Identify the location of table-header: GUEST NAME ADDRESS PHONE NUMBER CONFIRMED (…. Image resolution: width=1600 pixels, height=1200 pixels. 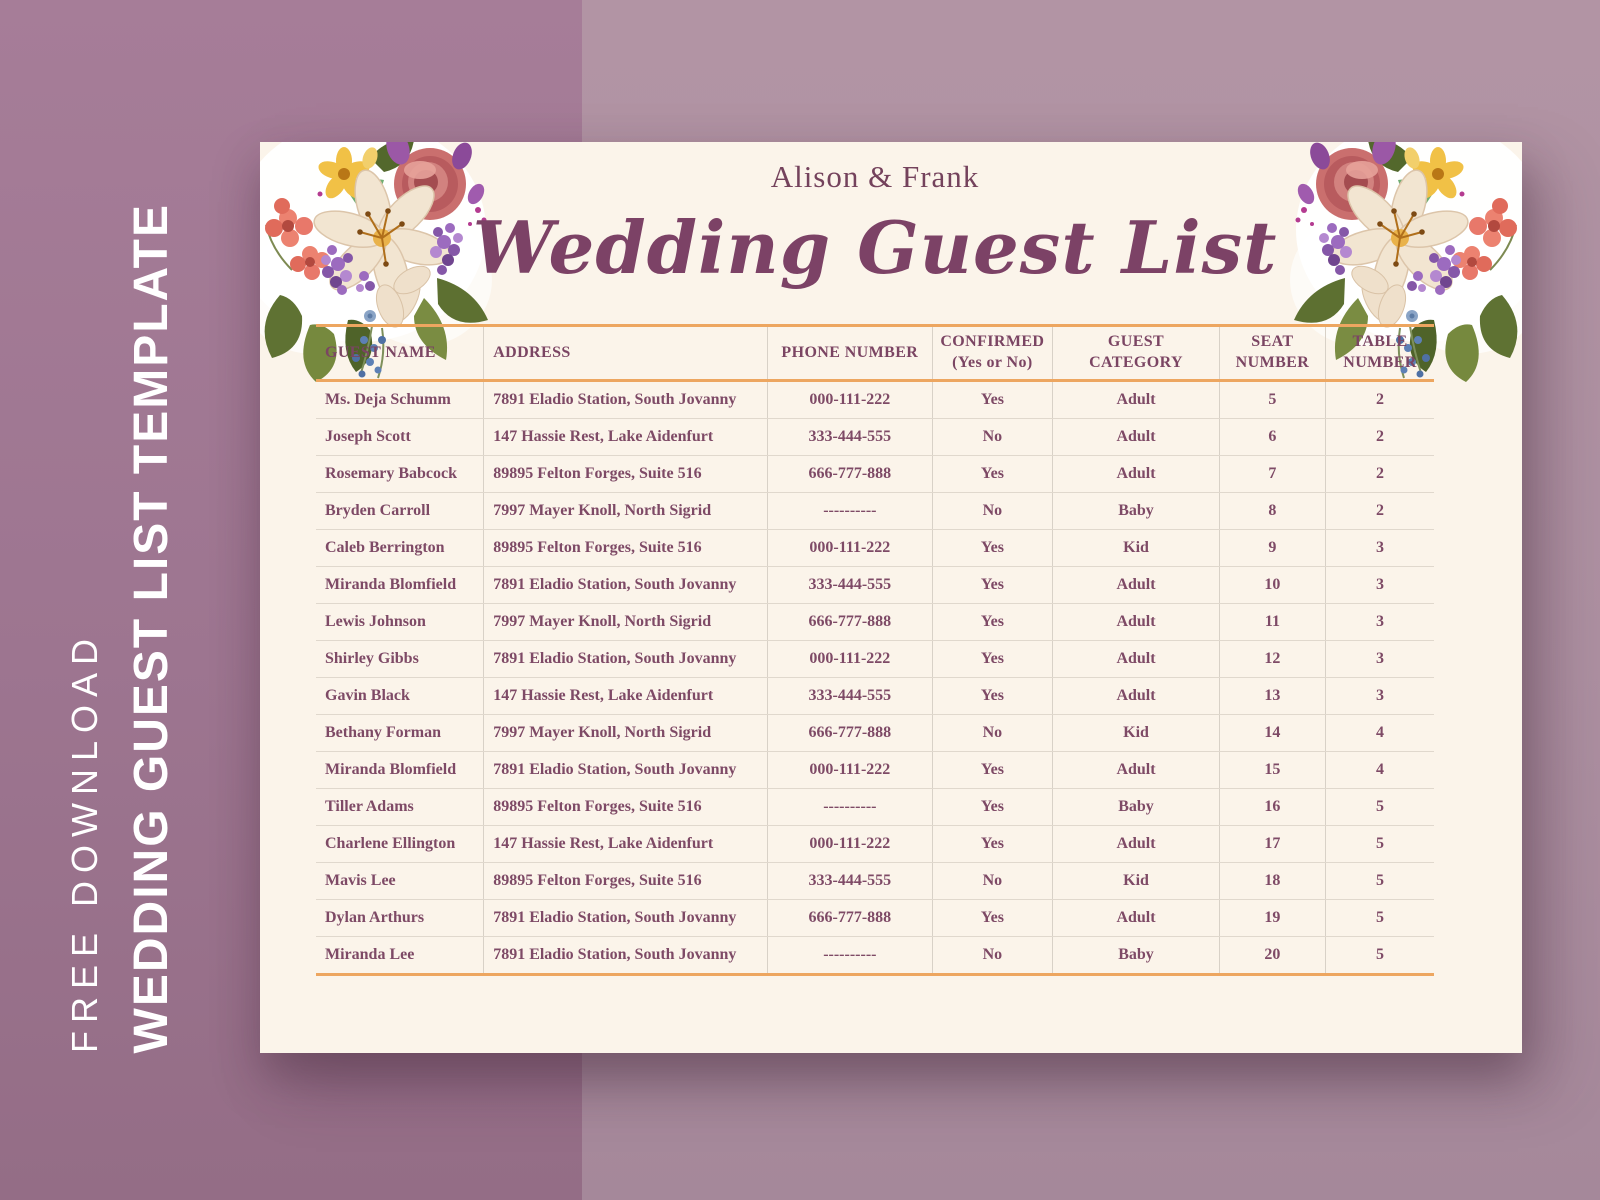
(875, 353).